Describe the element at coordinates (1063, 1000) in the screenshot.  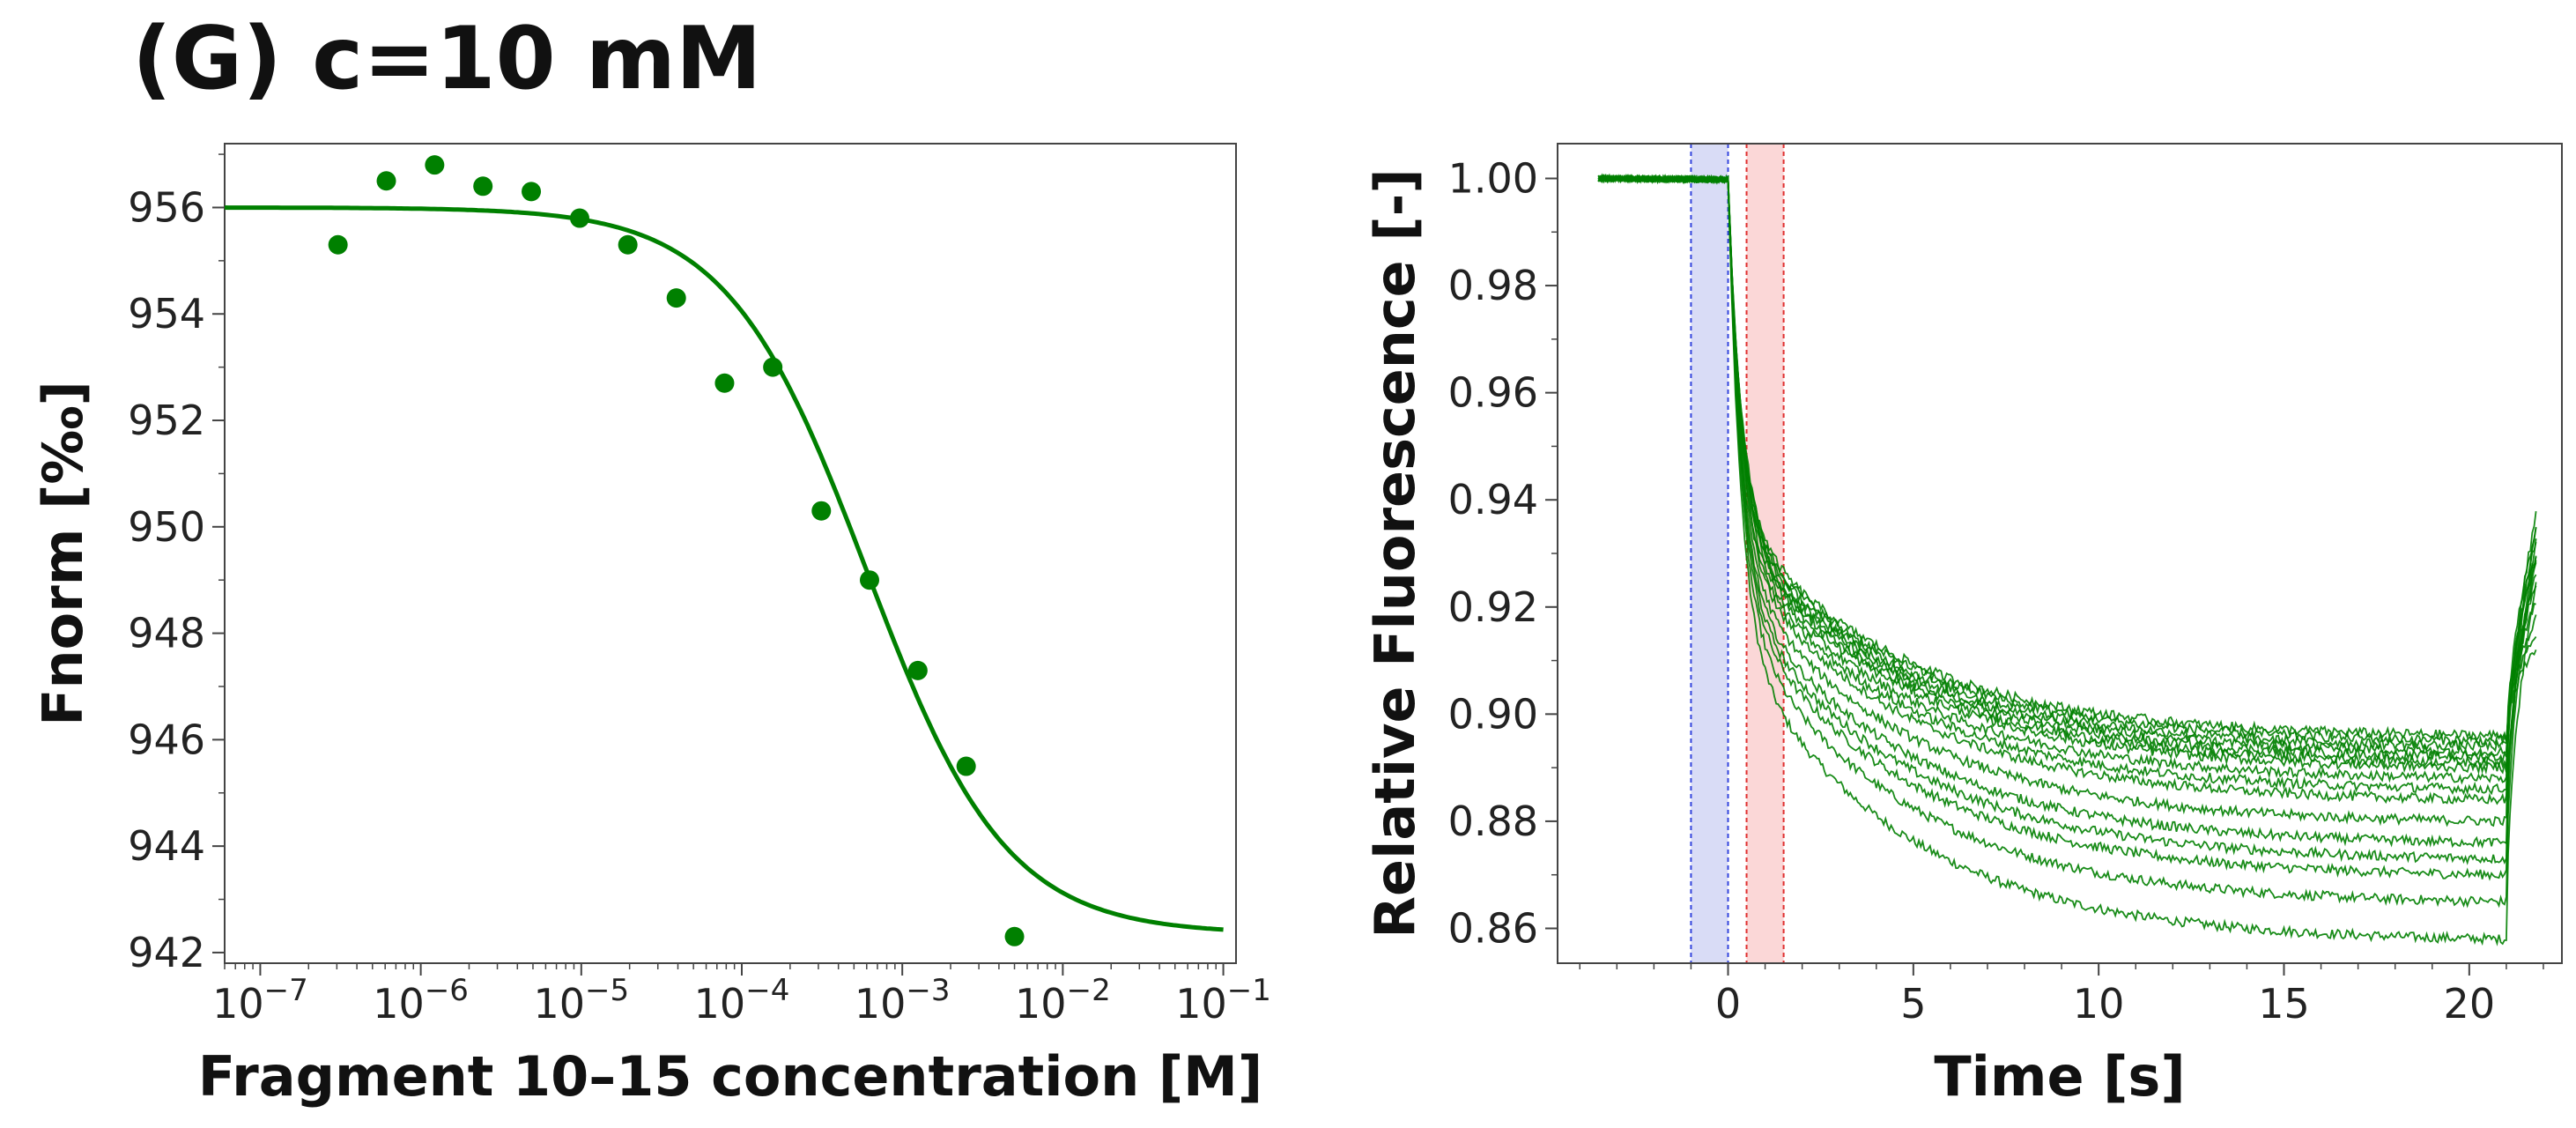
I see `x-tick-label: 10⁻²` at that location.